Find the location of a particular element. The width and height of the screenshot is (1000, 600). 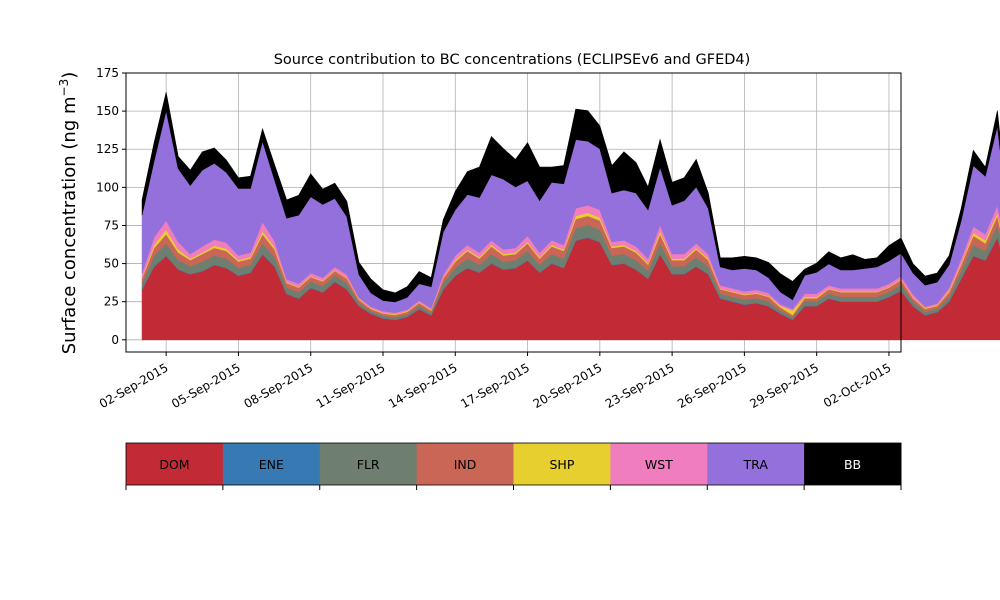

legend-swatch-tra is located at coordinates (756, 464).